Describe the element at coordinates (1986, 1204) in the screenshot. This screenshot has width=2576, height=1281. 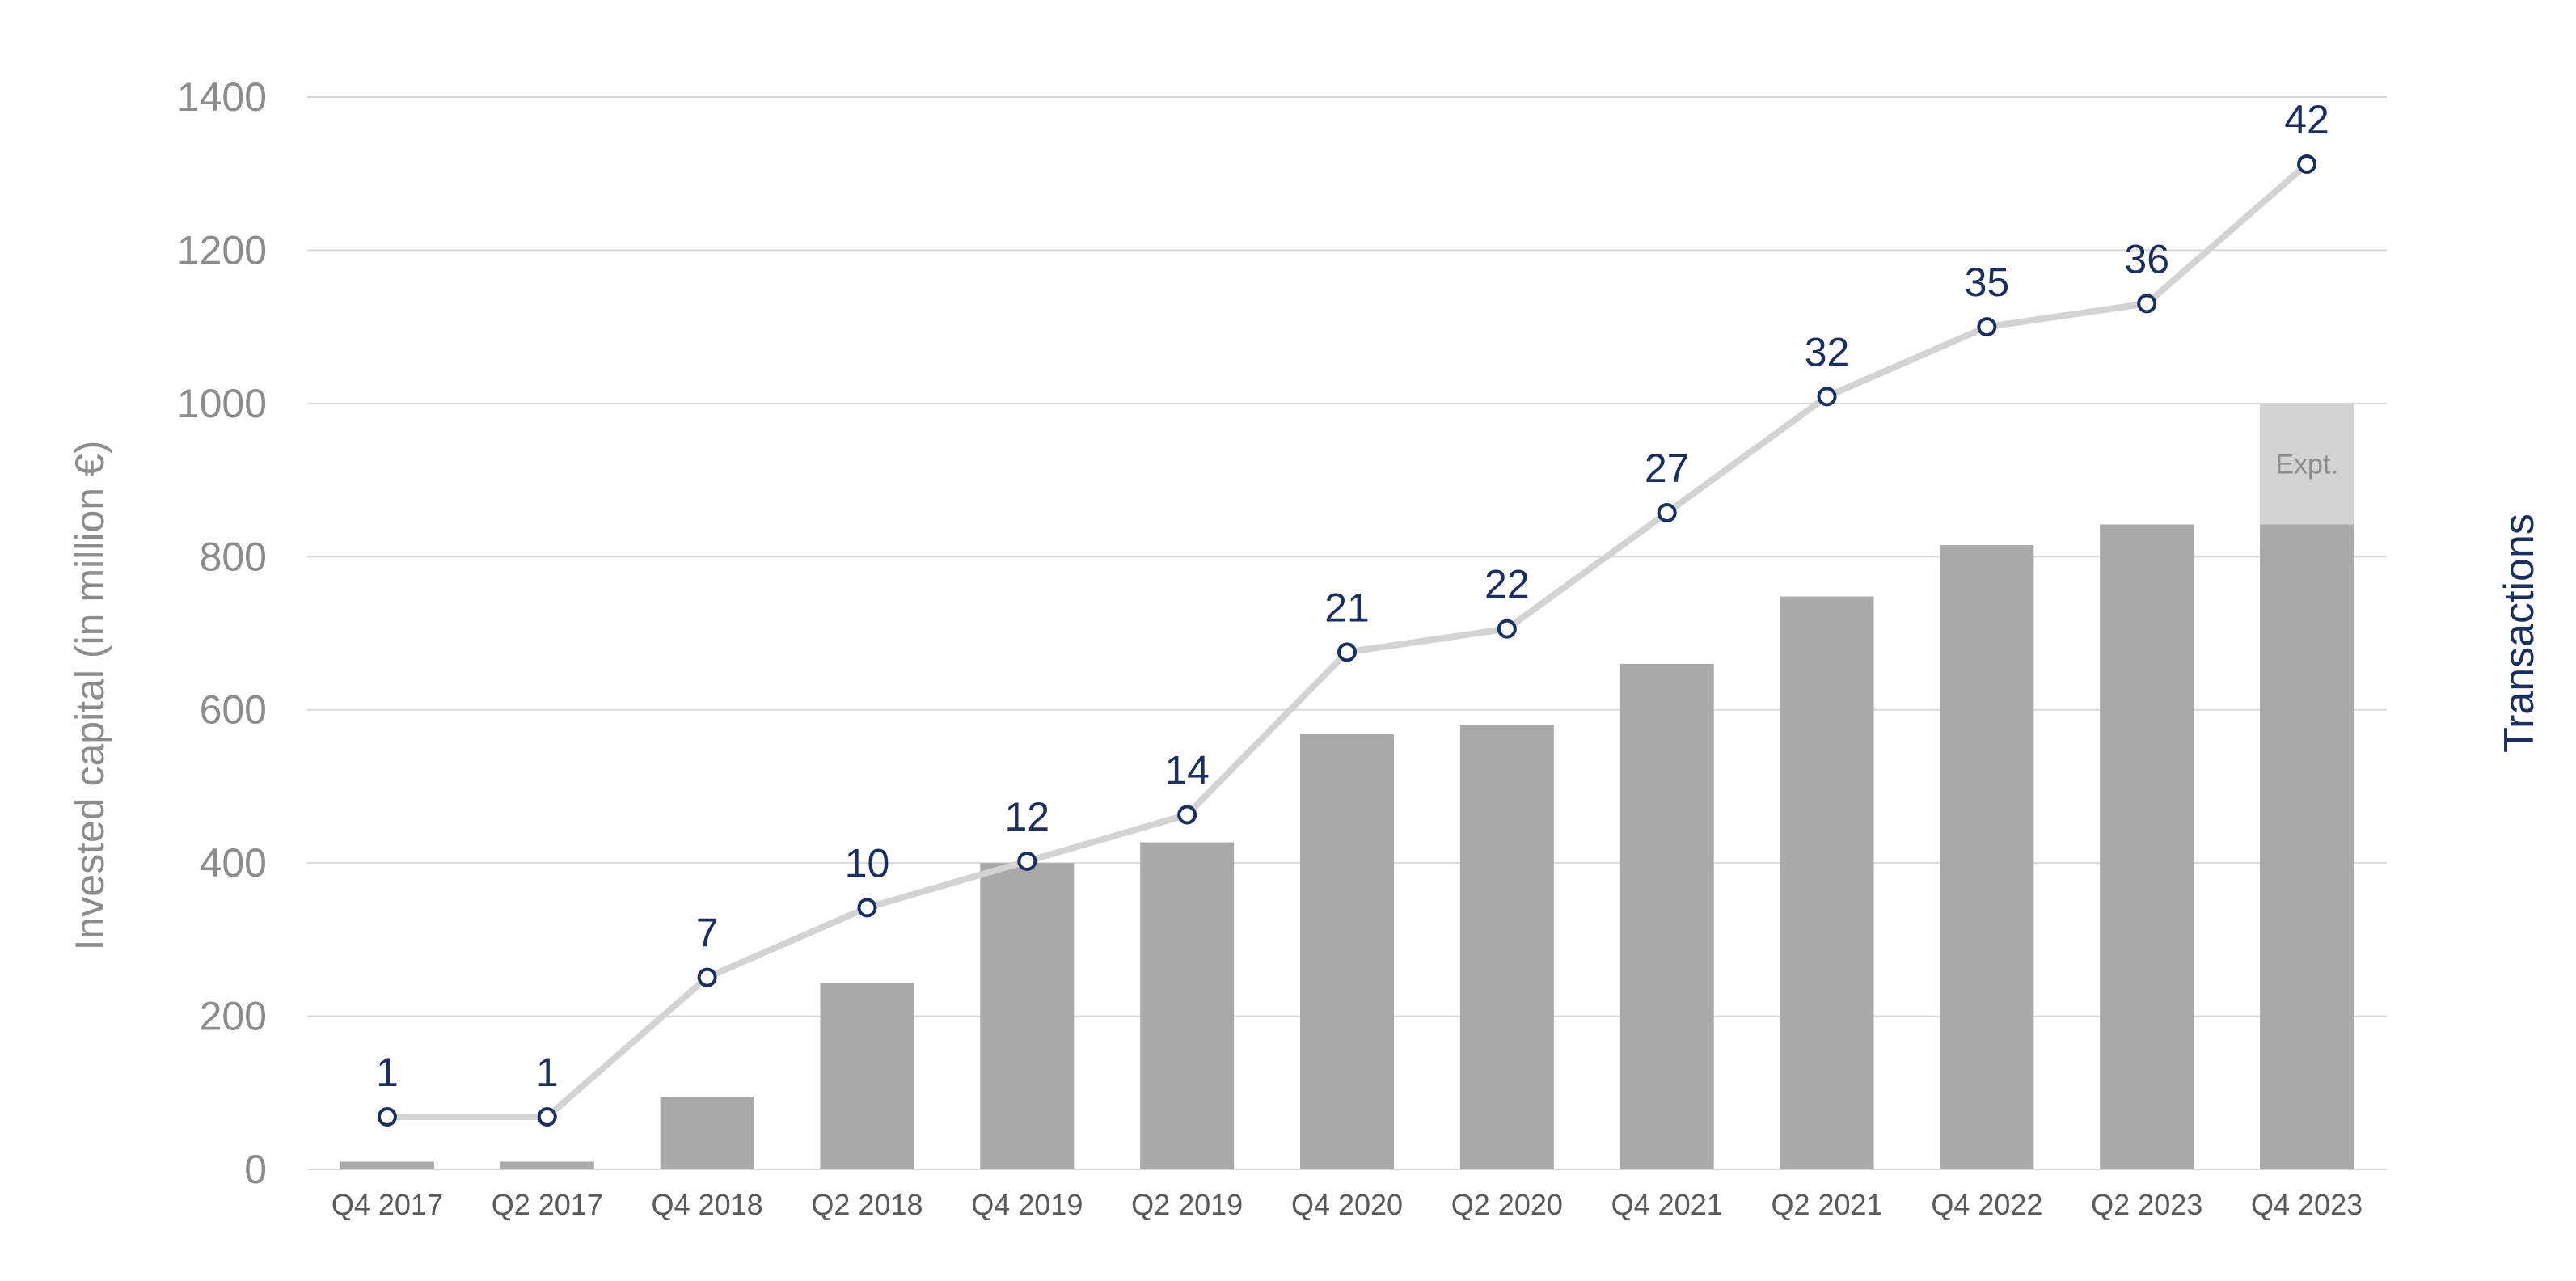
I see `x-tick-label: Q4 2022` at that location.